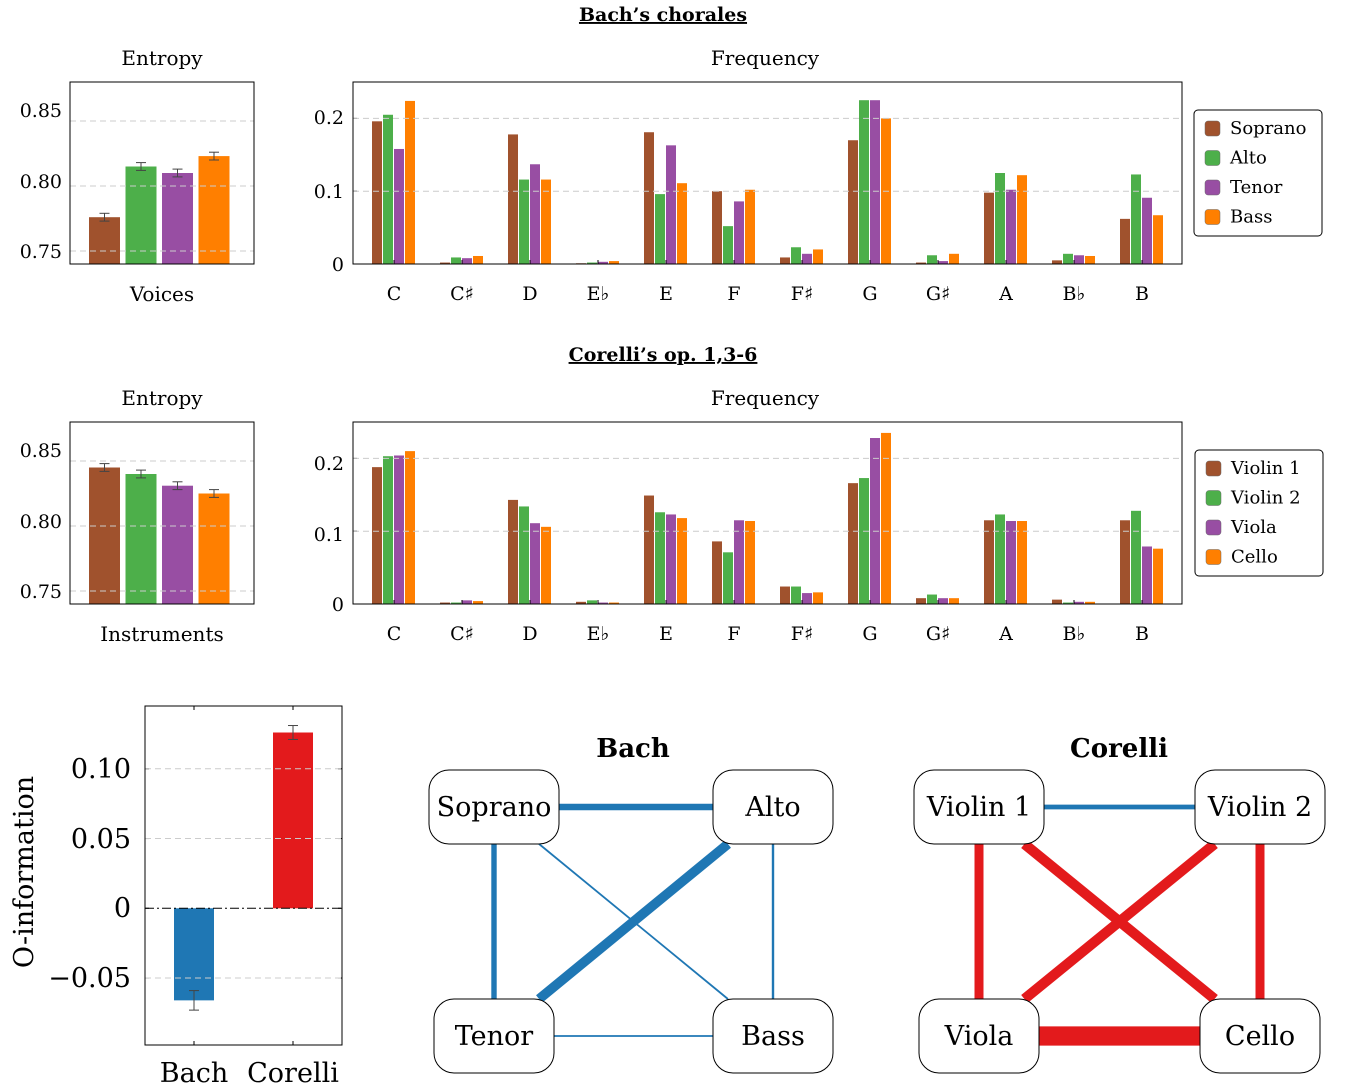 The width and height of the screenshot is (1345, 1089). I want to click on bach-entropy-frame, so click(162, 173).